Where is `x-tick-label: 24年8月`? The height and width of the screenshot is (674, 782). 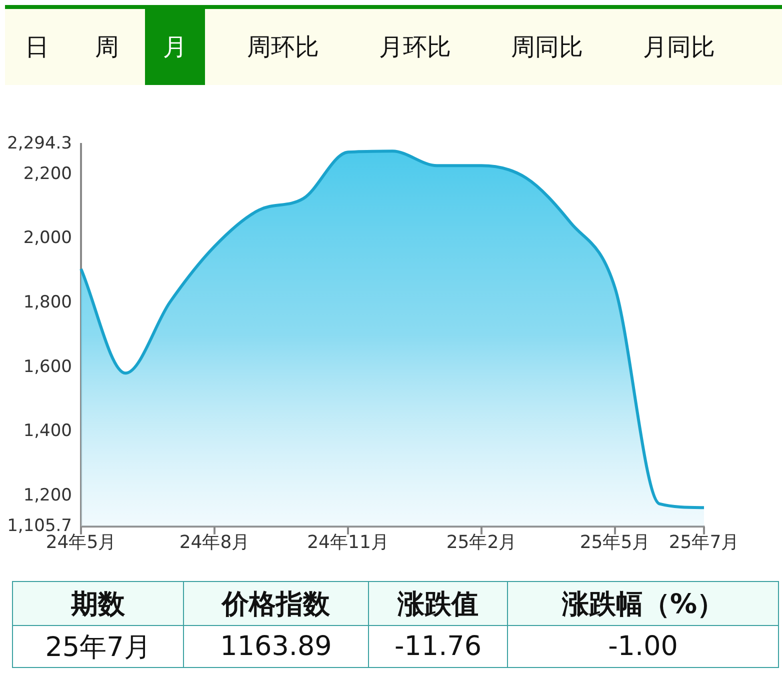
x-tick-label: 24年8月 is located at coordinates (214, 542).